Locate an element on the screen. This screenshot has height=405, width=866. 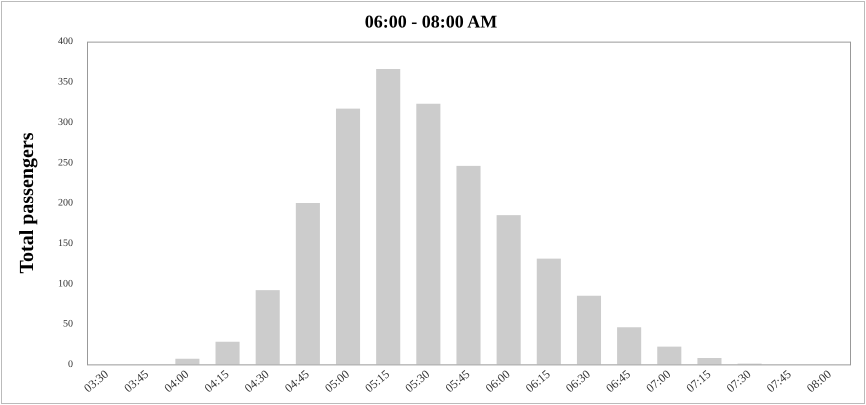
chart-title: 06:00 - 08:00 AM is located at coordinates (431, 21).